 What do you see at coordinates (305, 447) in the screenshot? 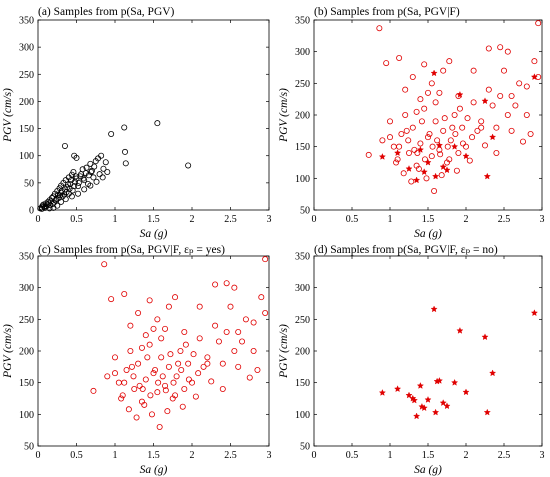
I see `y-tick-label-d: 50` at bounding box center [305, 447].